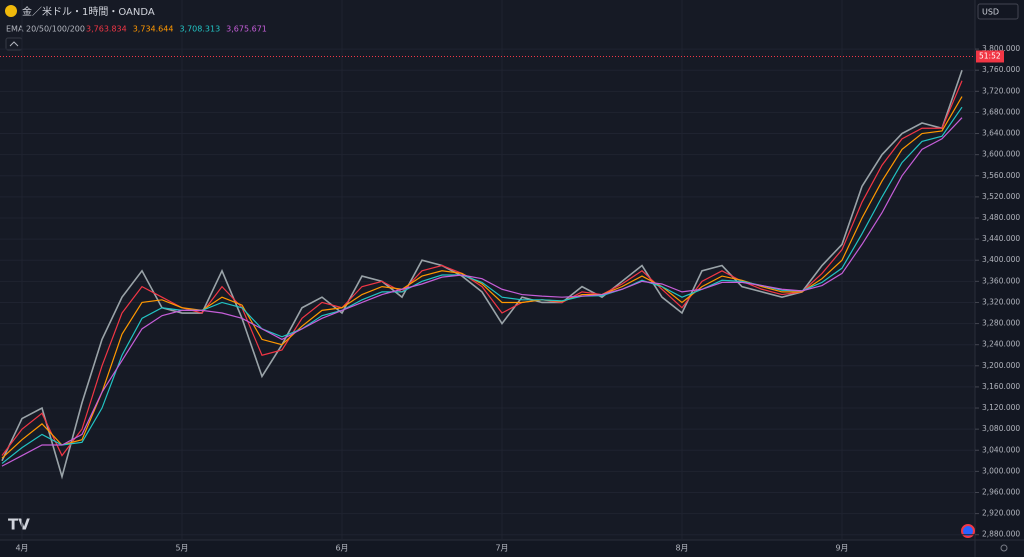 The height and width of the screenshot is (557, 1024). Describe the element at coordinates (1001, 175) in the screenshot. I see `y-tick-label: 3,560.000` at that location.